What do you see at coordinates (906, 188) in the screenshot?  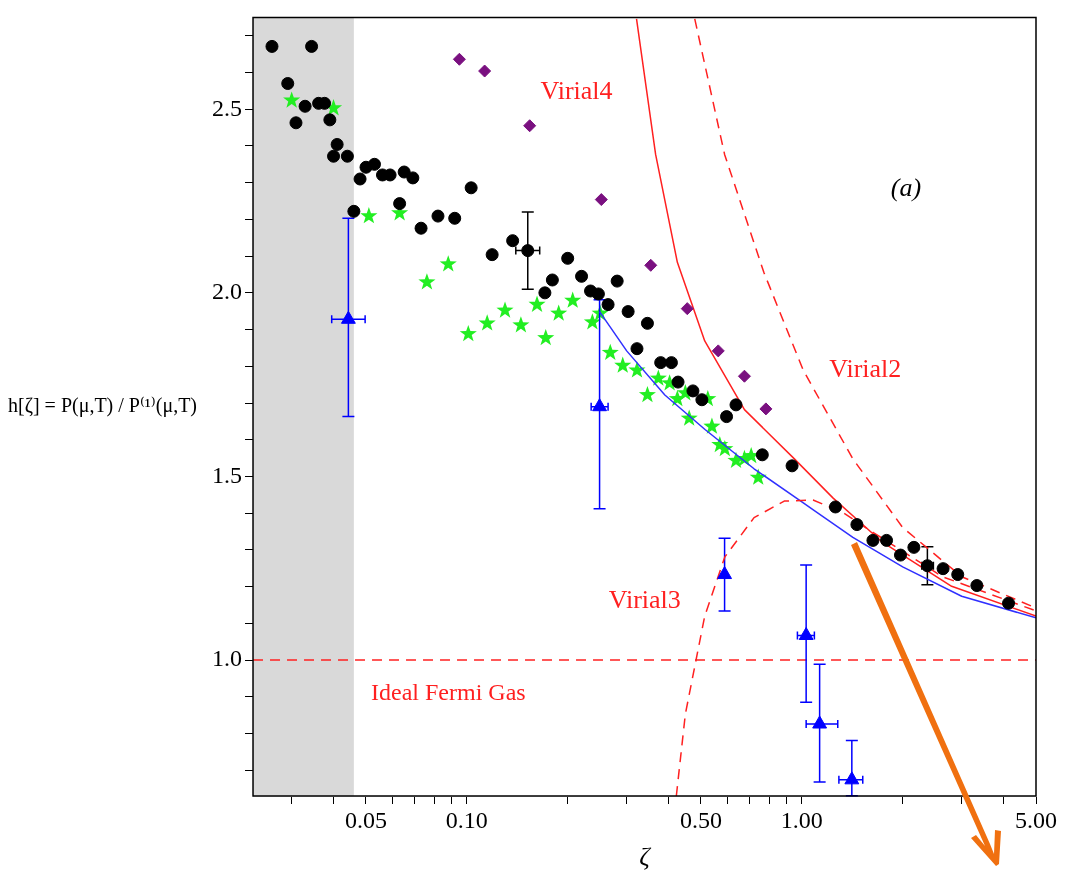 I see `annotation: (a)` at bounding box center [906, 188].